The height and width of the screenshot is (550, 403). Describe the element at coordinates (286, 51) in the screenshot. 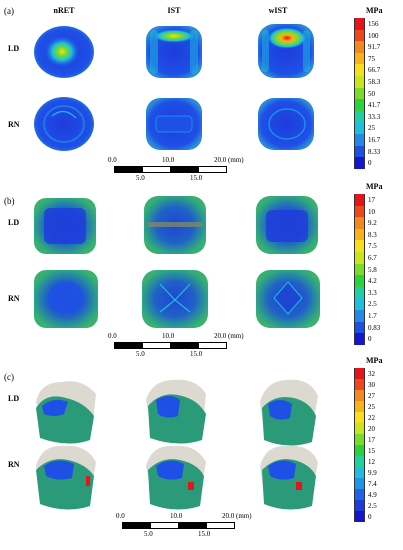

I see `tooth-a-ld-wist` at that location.